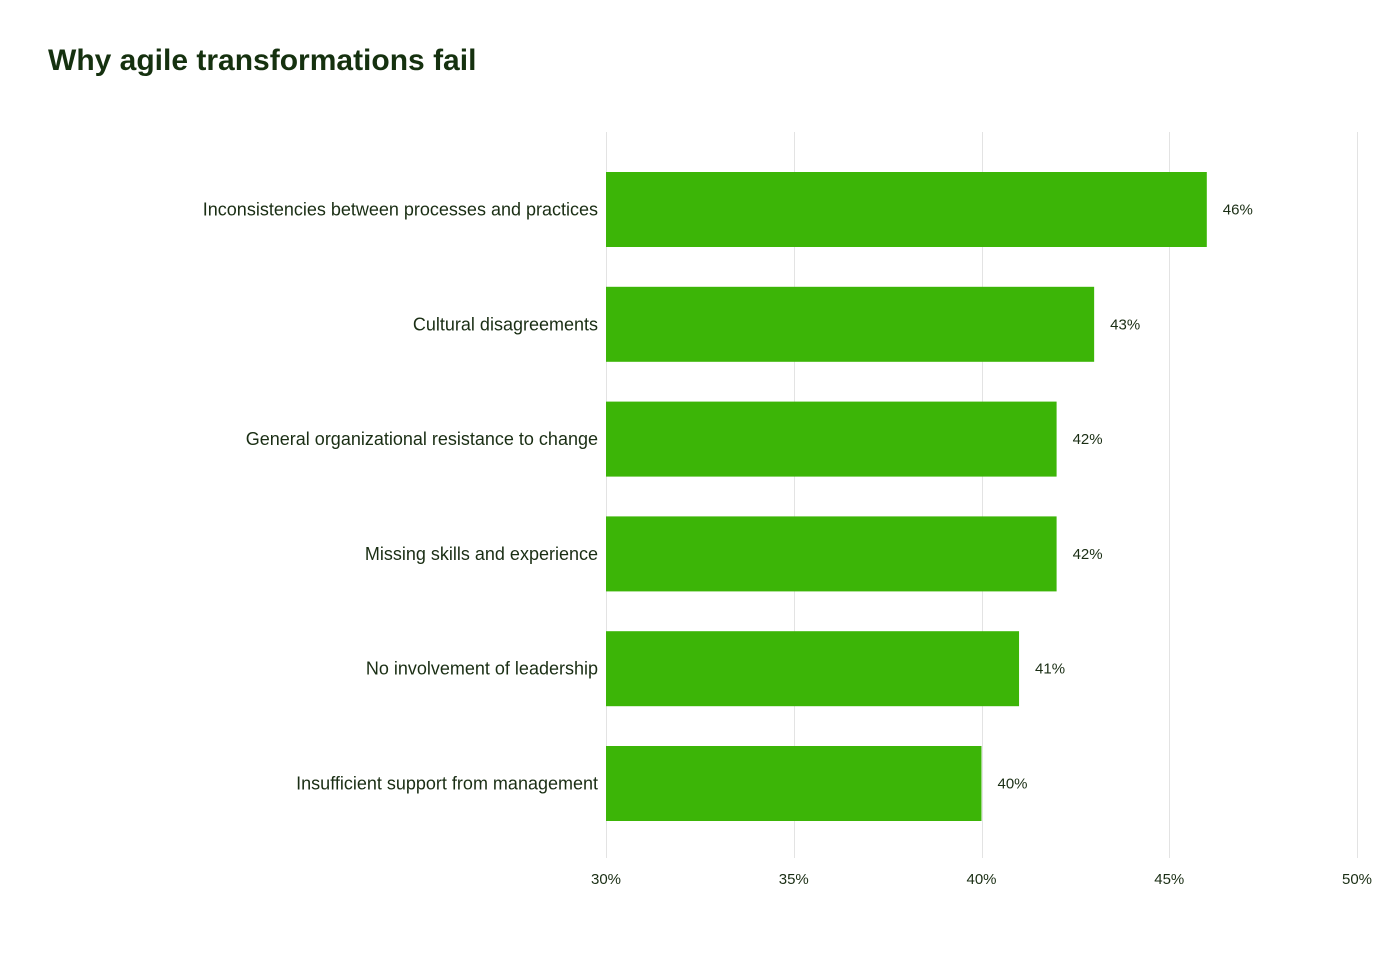  I want to click on chart-title: Why agile transformations fail, so click(262, 60).